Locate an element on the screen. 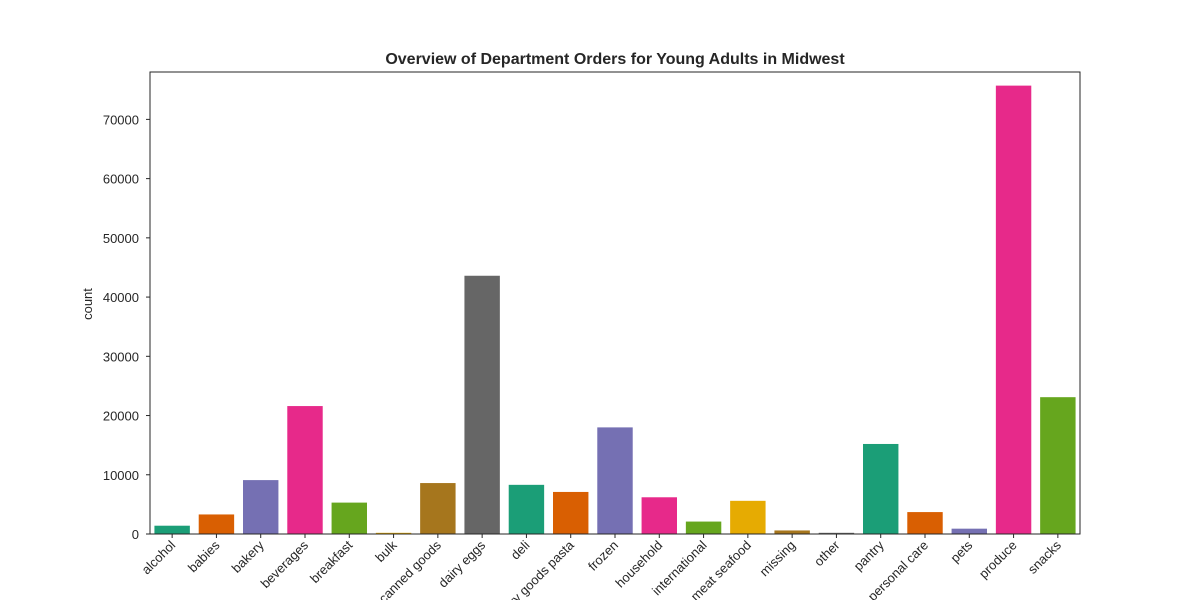 The width and height of the screenshot is (1200, 600). x-tick-label: missing is located at coordinates (777, 559).